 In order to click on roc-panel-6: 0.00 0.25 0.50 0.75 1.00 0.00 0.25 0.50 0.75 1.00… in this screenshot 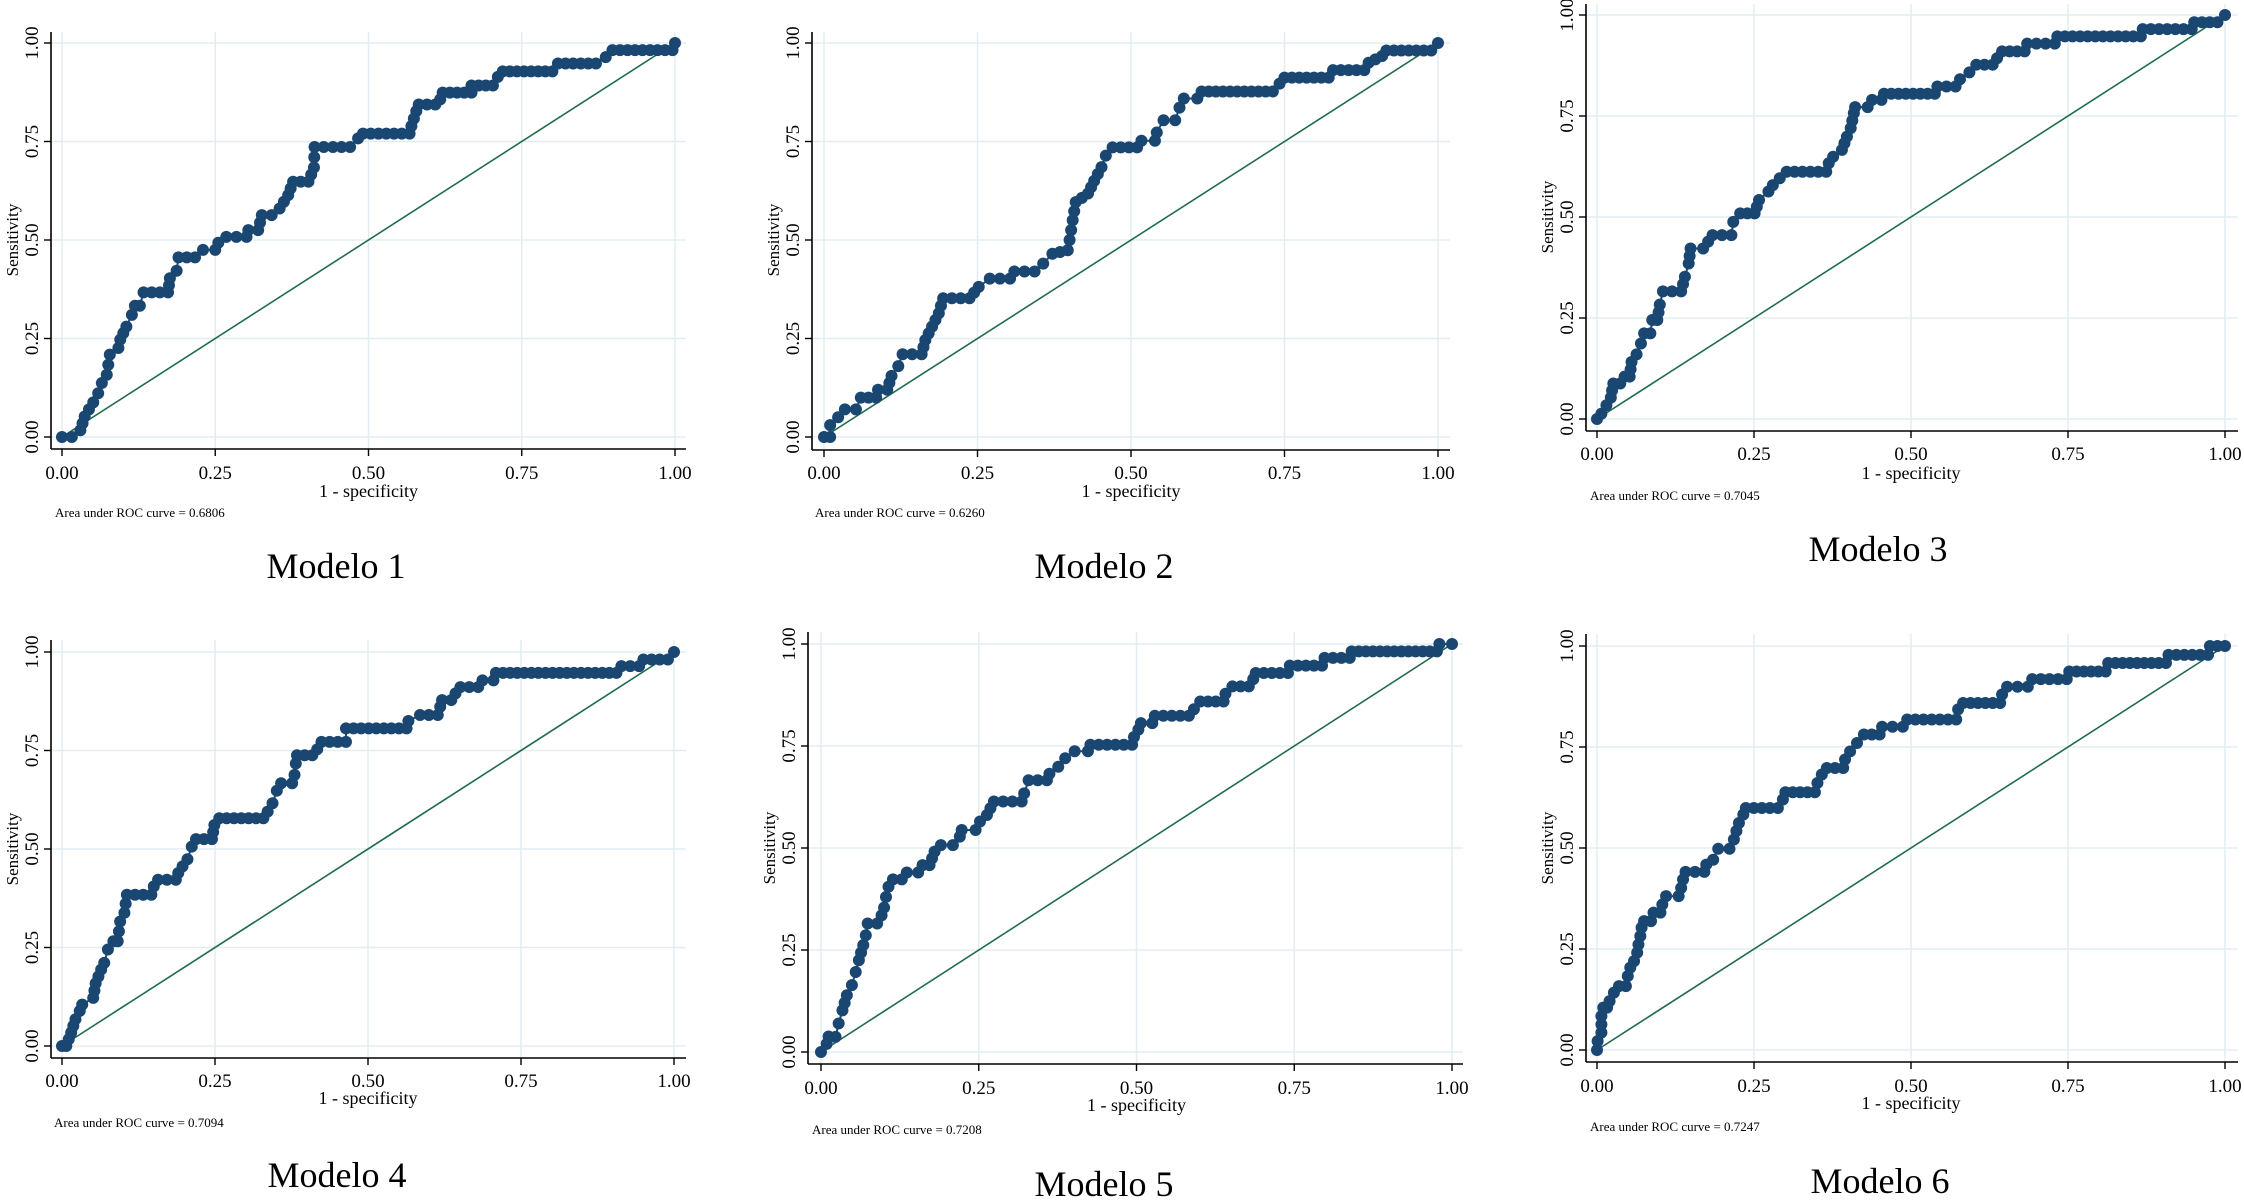, I will do `click(1890, 915)`.